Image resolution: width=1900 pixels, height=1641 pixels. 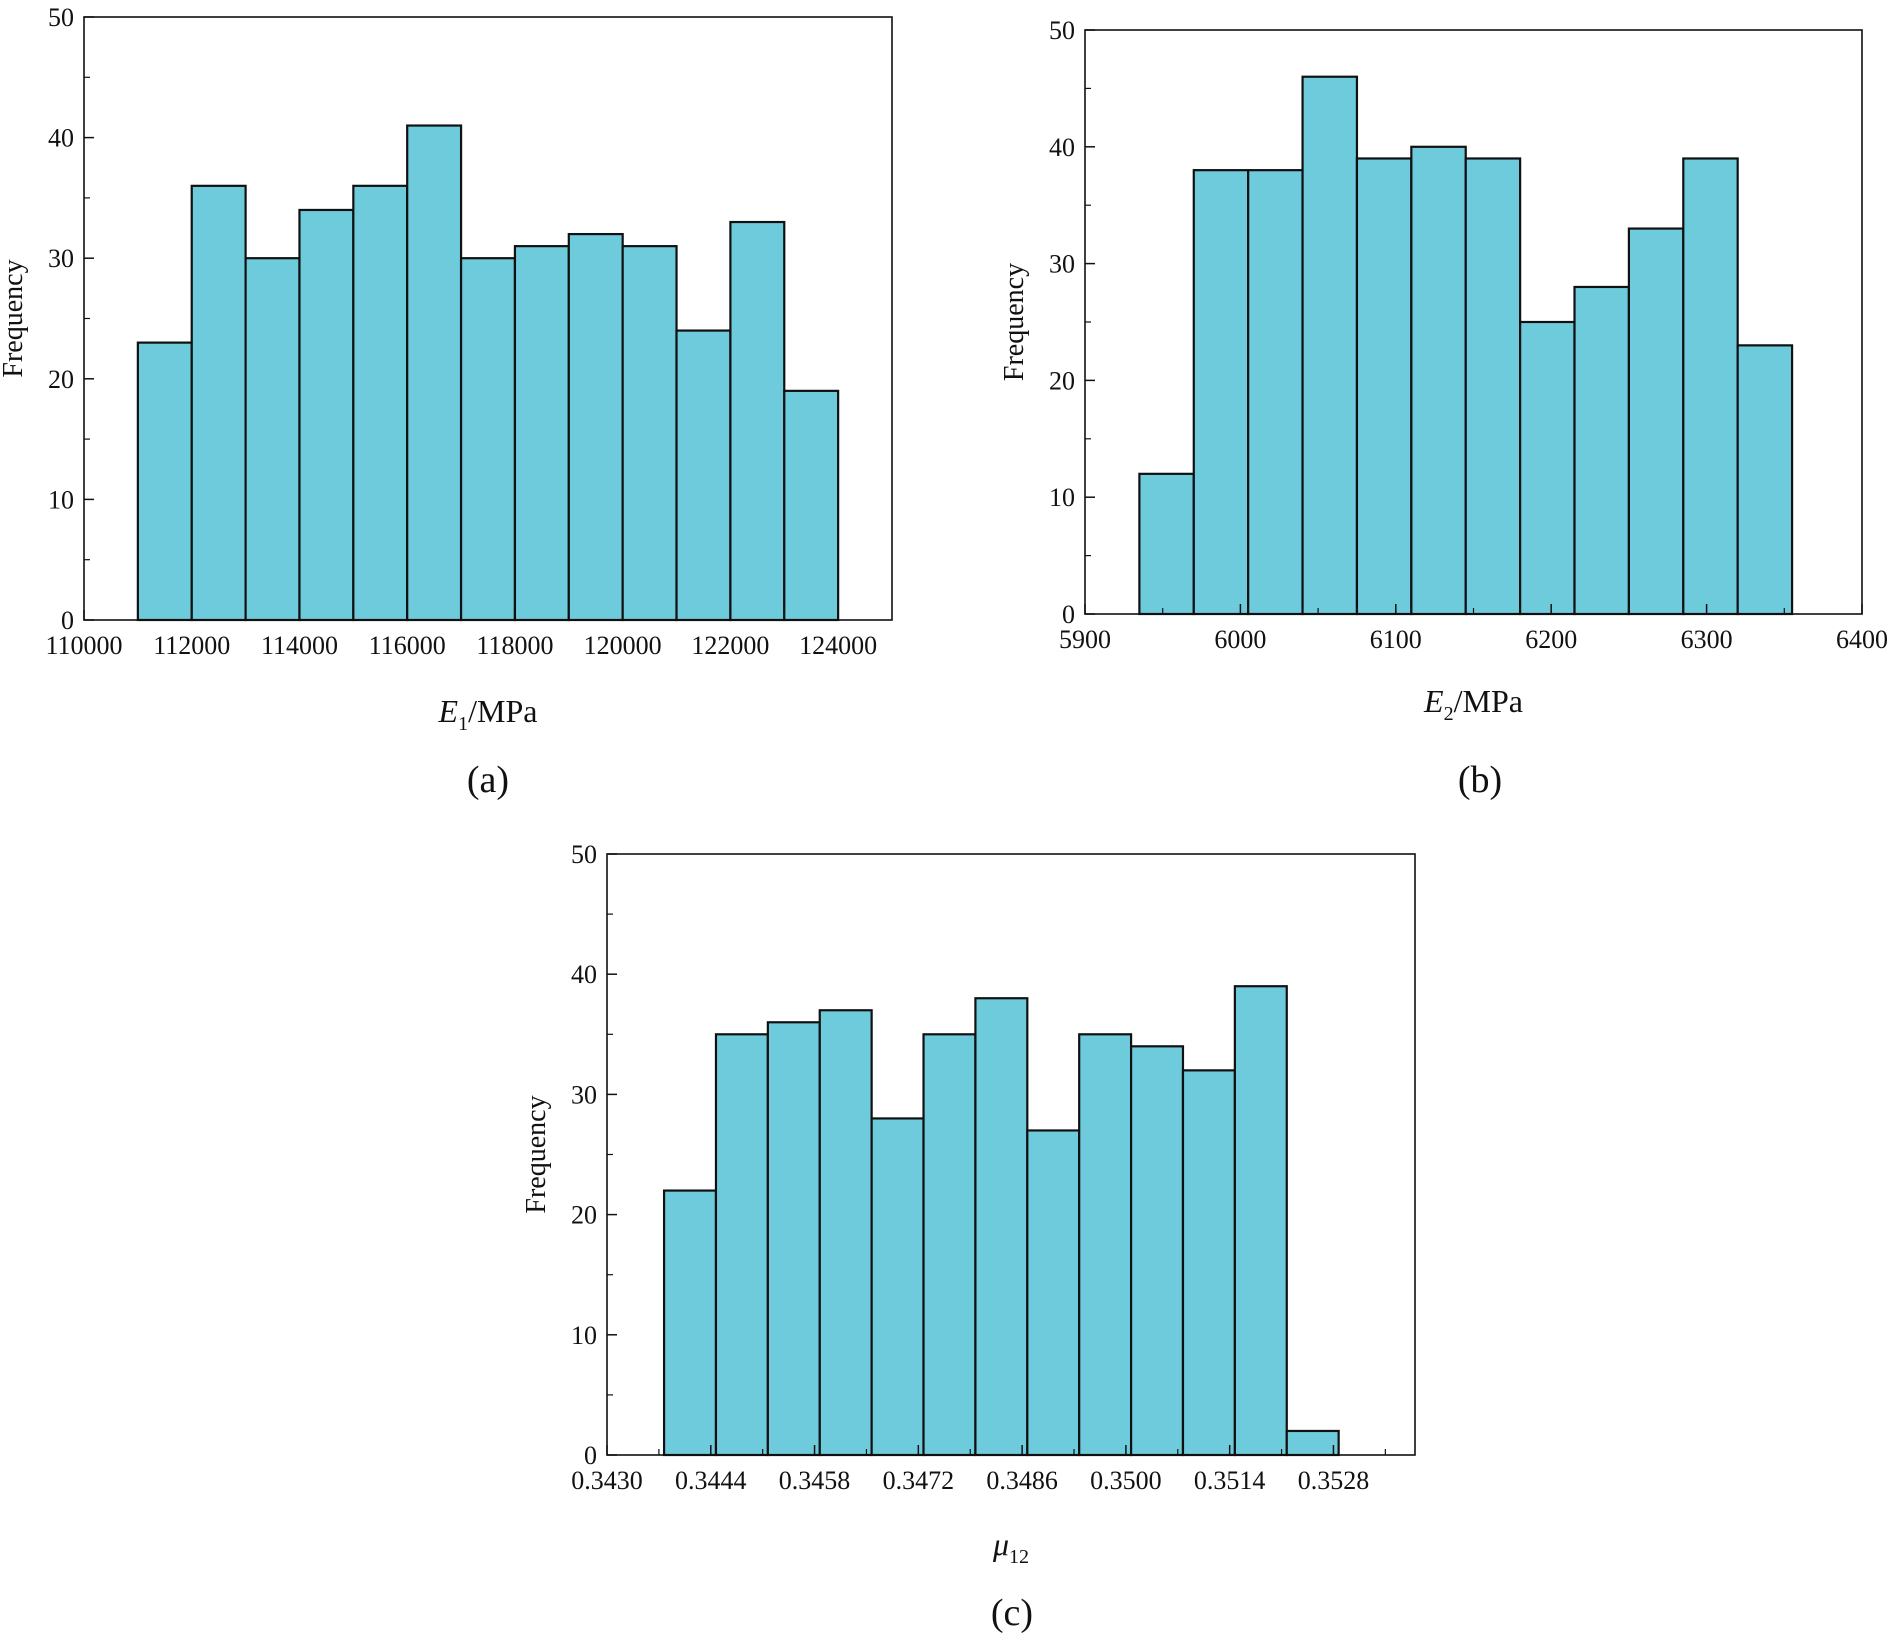 What do you see at coordinates (1085, 639) in the screenshot?
I see `x-tick-label: 5900` at bounding box center [1085, 639].